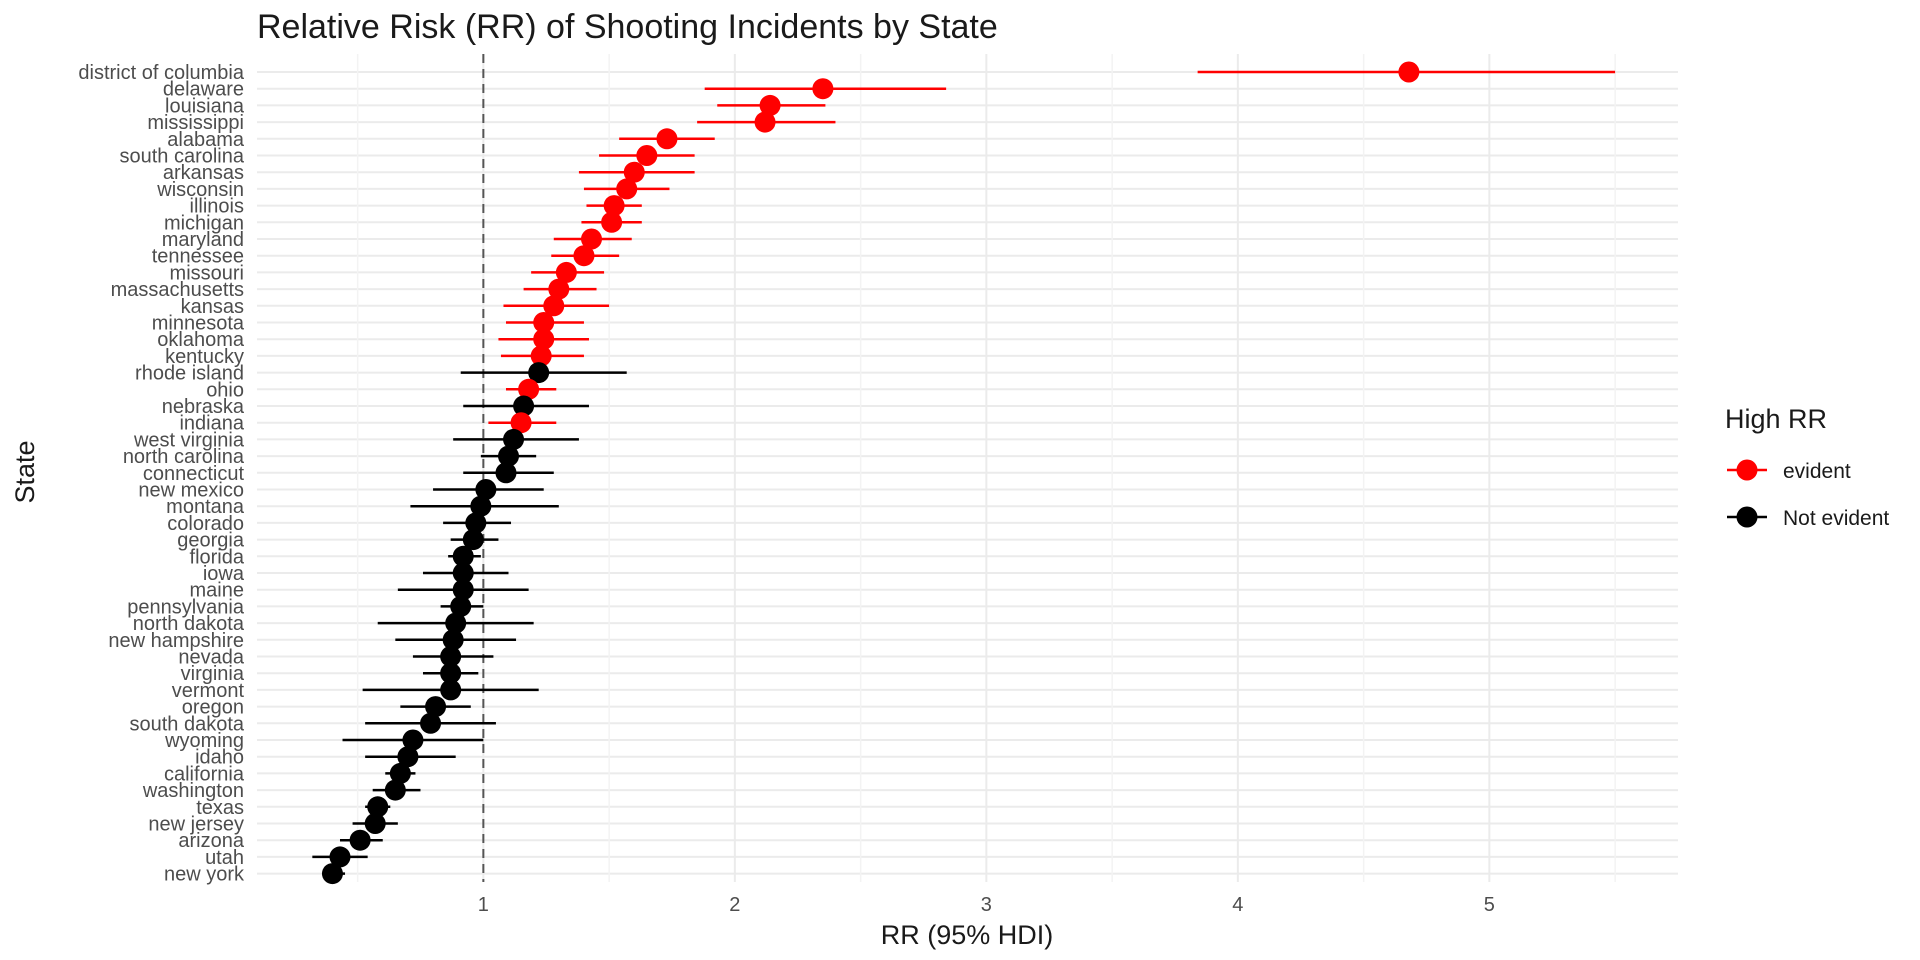 This screenshot has width=1920, height=960. I want to click on x-tick-labels: 1 2 3 4 5, so click(986, 905).